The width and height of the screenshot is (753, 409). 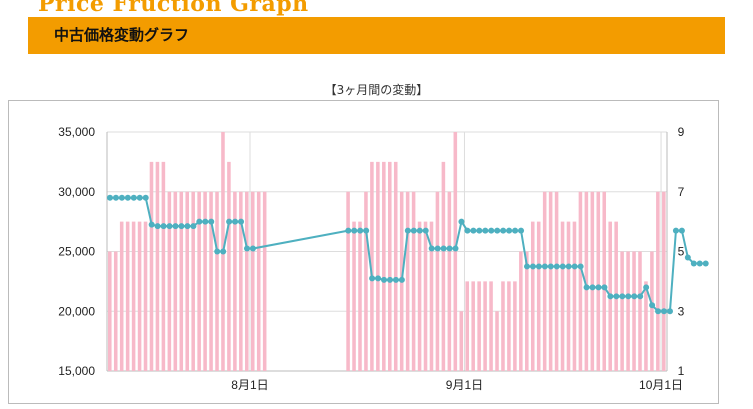 I want to click on x-tick-label: 10月1日, so click(x=661, y=385).